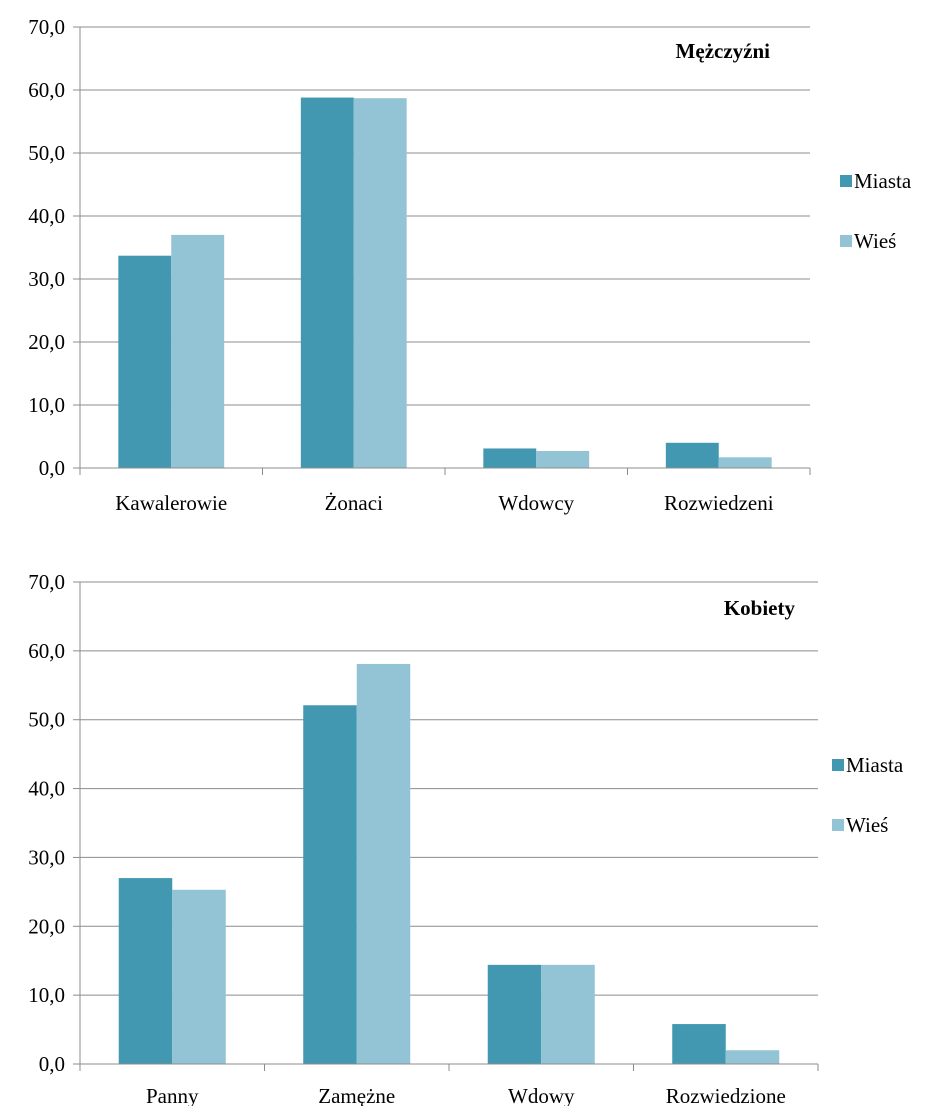 This screenshot has height=1106, width=936. Describe the element at coordinates (356, 1095) in the screenshot. I see `x-tick-label: Zamężne` at that location.